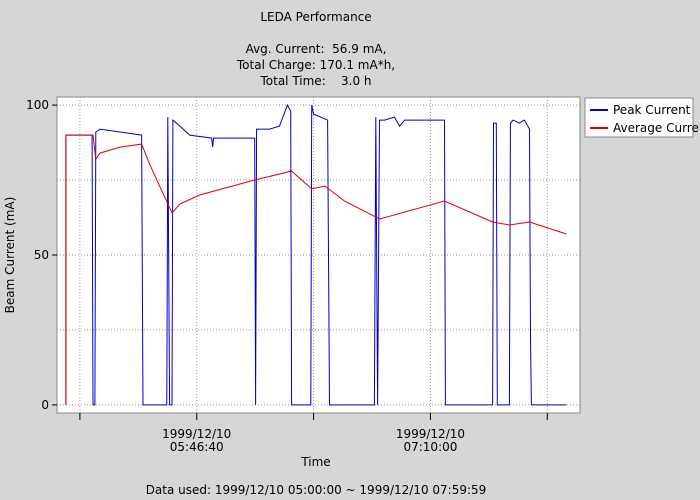  What do you see at coordinates (45, 405) in the screenshot?
I see `y-tick-label: 0` at bounding box center [45, 405].